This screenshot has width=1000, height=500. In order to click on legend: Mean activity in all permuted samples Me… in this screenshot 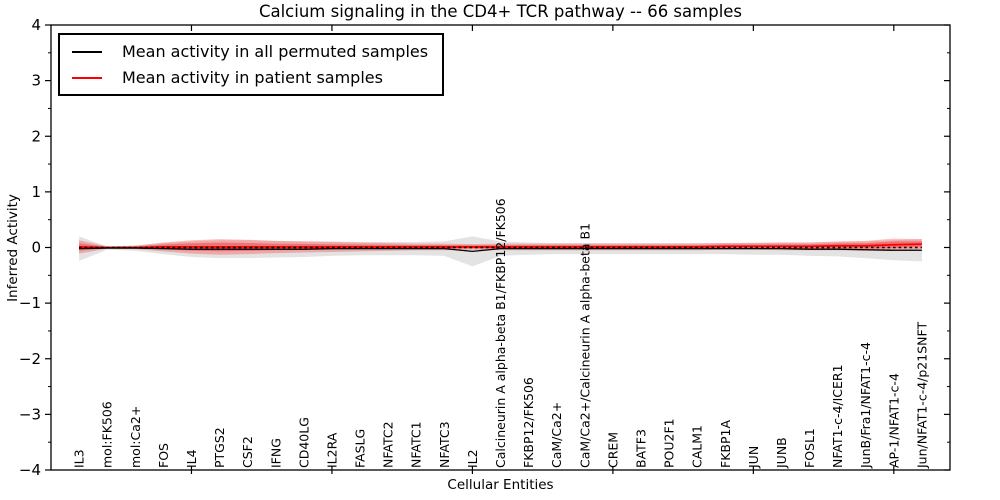, I will do `click(251, 64)`.